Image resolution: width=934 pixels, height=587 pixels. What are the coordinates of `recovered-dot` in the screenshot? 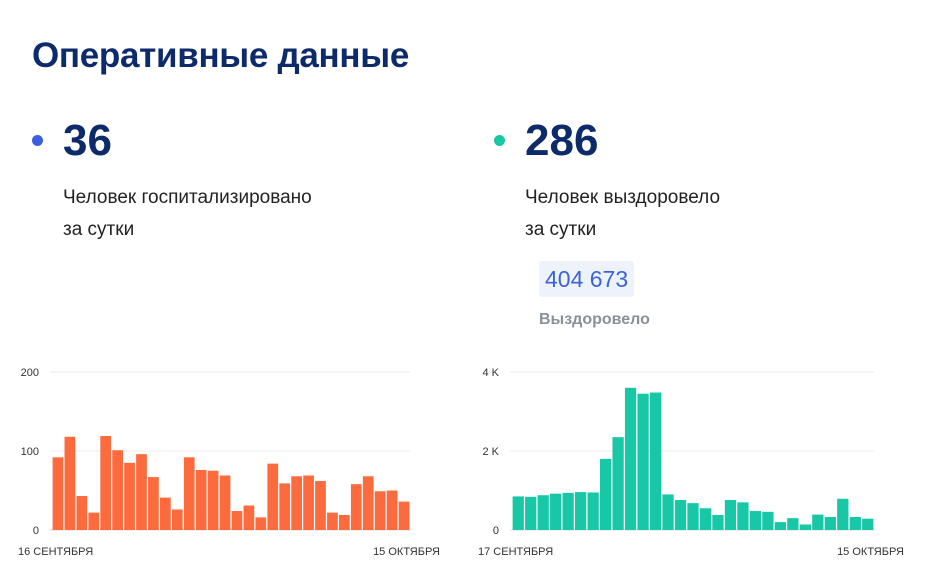 It's located at (499, 140).